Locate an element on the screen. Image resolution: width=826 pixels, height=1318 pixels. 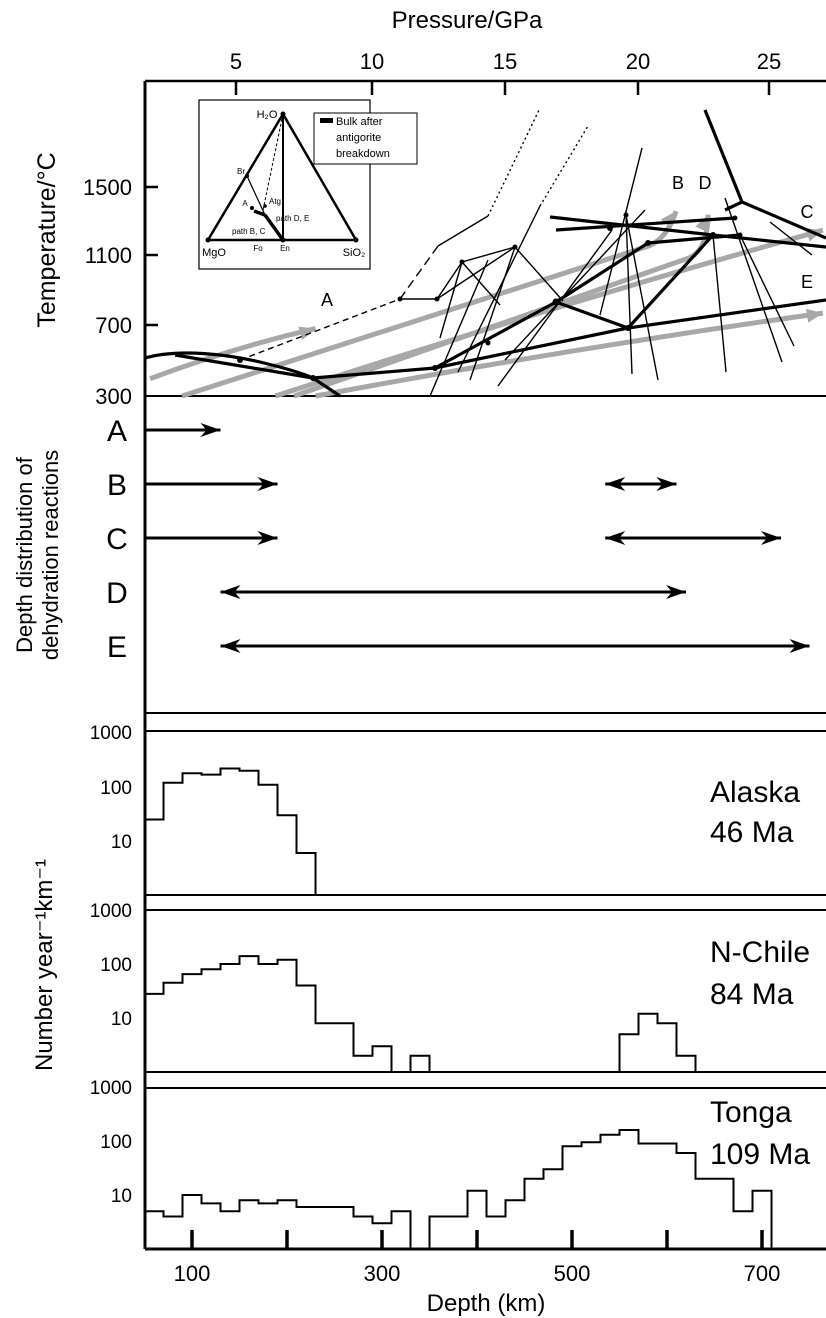
pressure-tick-label: 10 is located at coordinates (372, 61).